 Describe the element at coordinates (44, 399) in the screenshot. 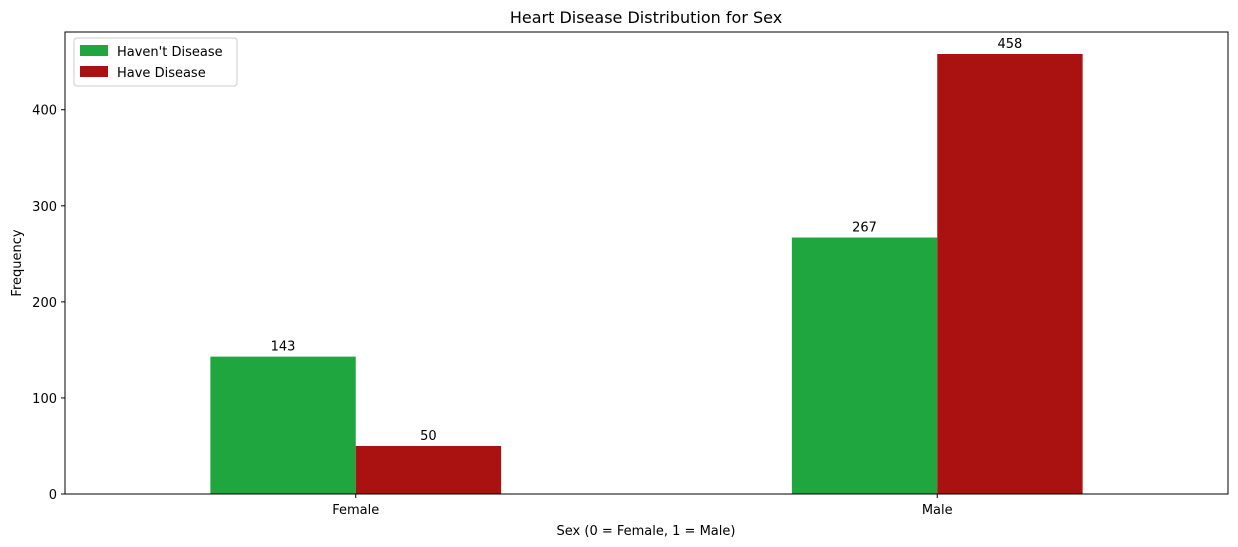

I see `y-tick-label: 100` at that location.